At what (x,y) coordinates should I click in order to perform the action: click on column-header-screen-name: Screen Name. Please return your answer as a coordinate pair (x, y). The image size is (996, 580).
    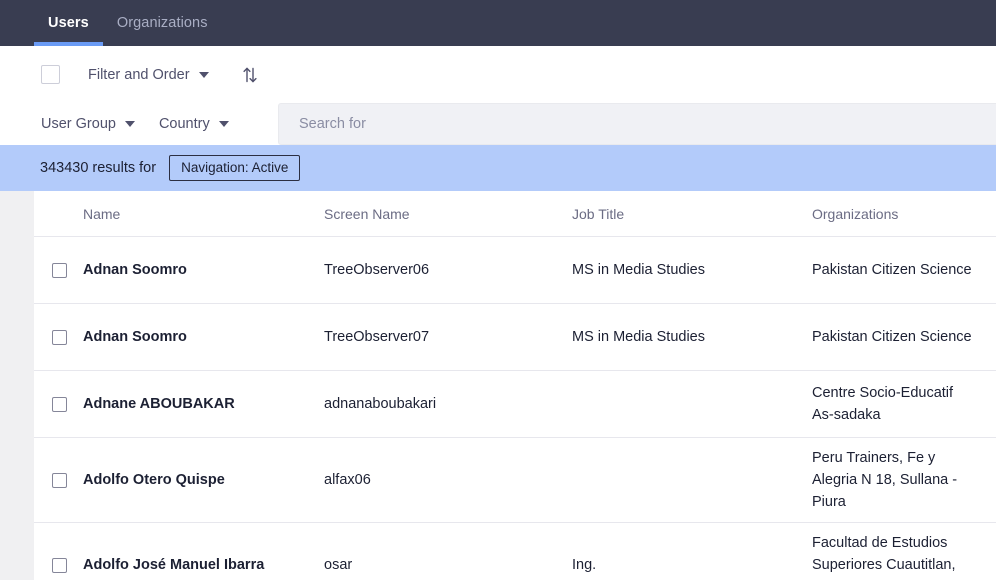
    Looking at the image, I should click on (367, 213).